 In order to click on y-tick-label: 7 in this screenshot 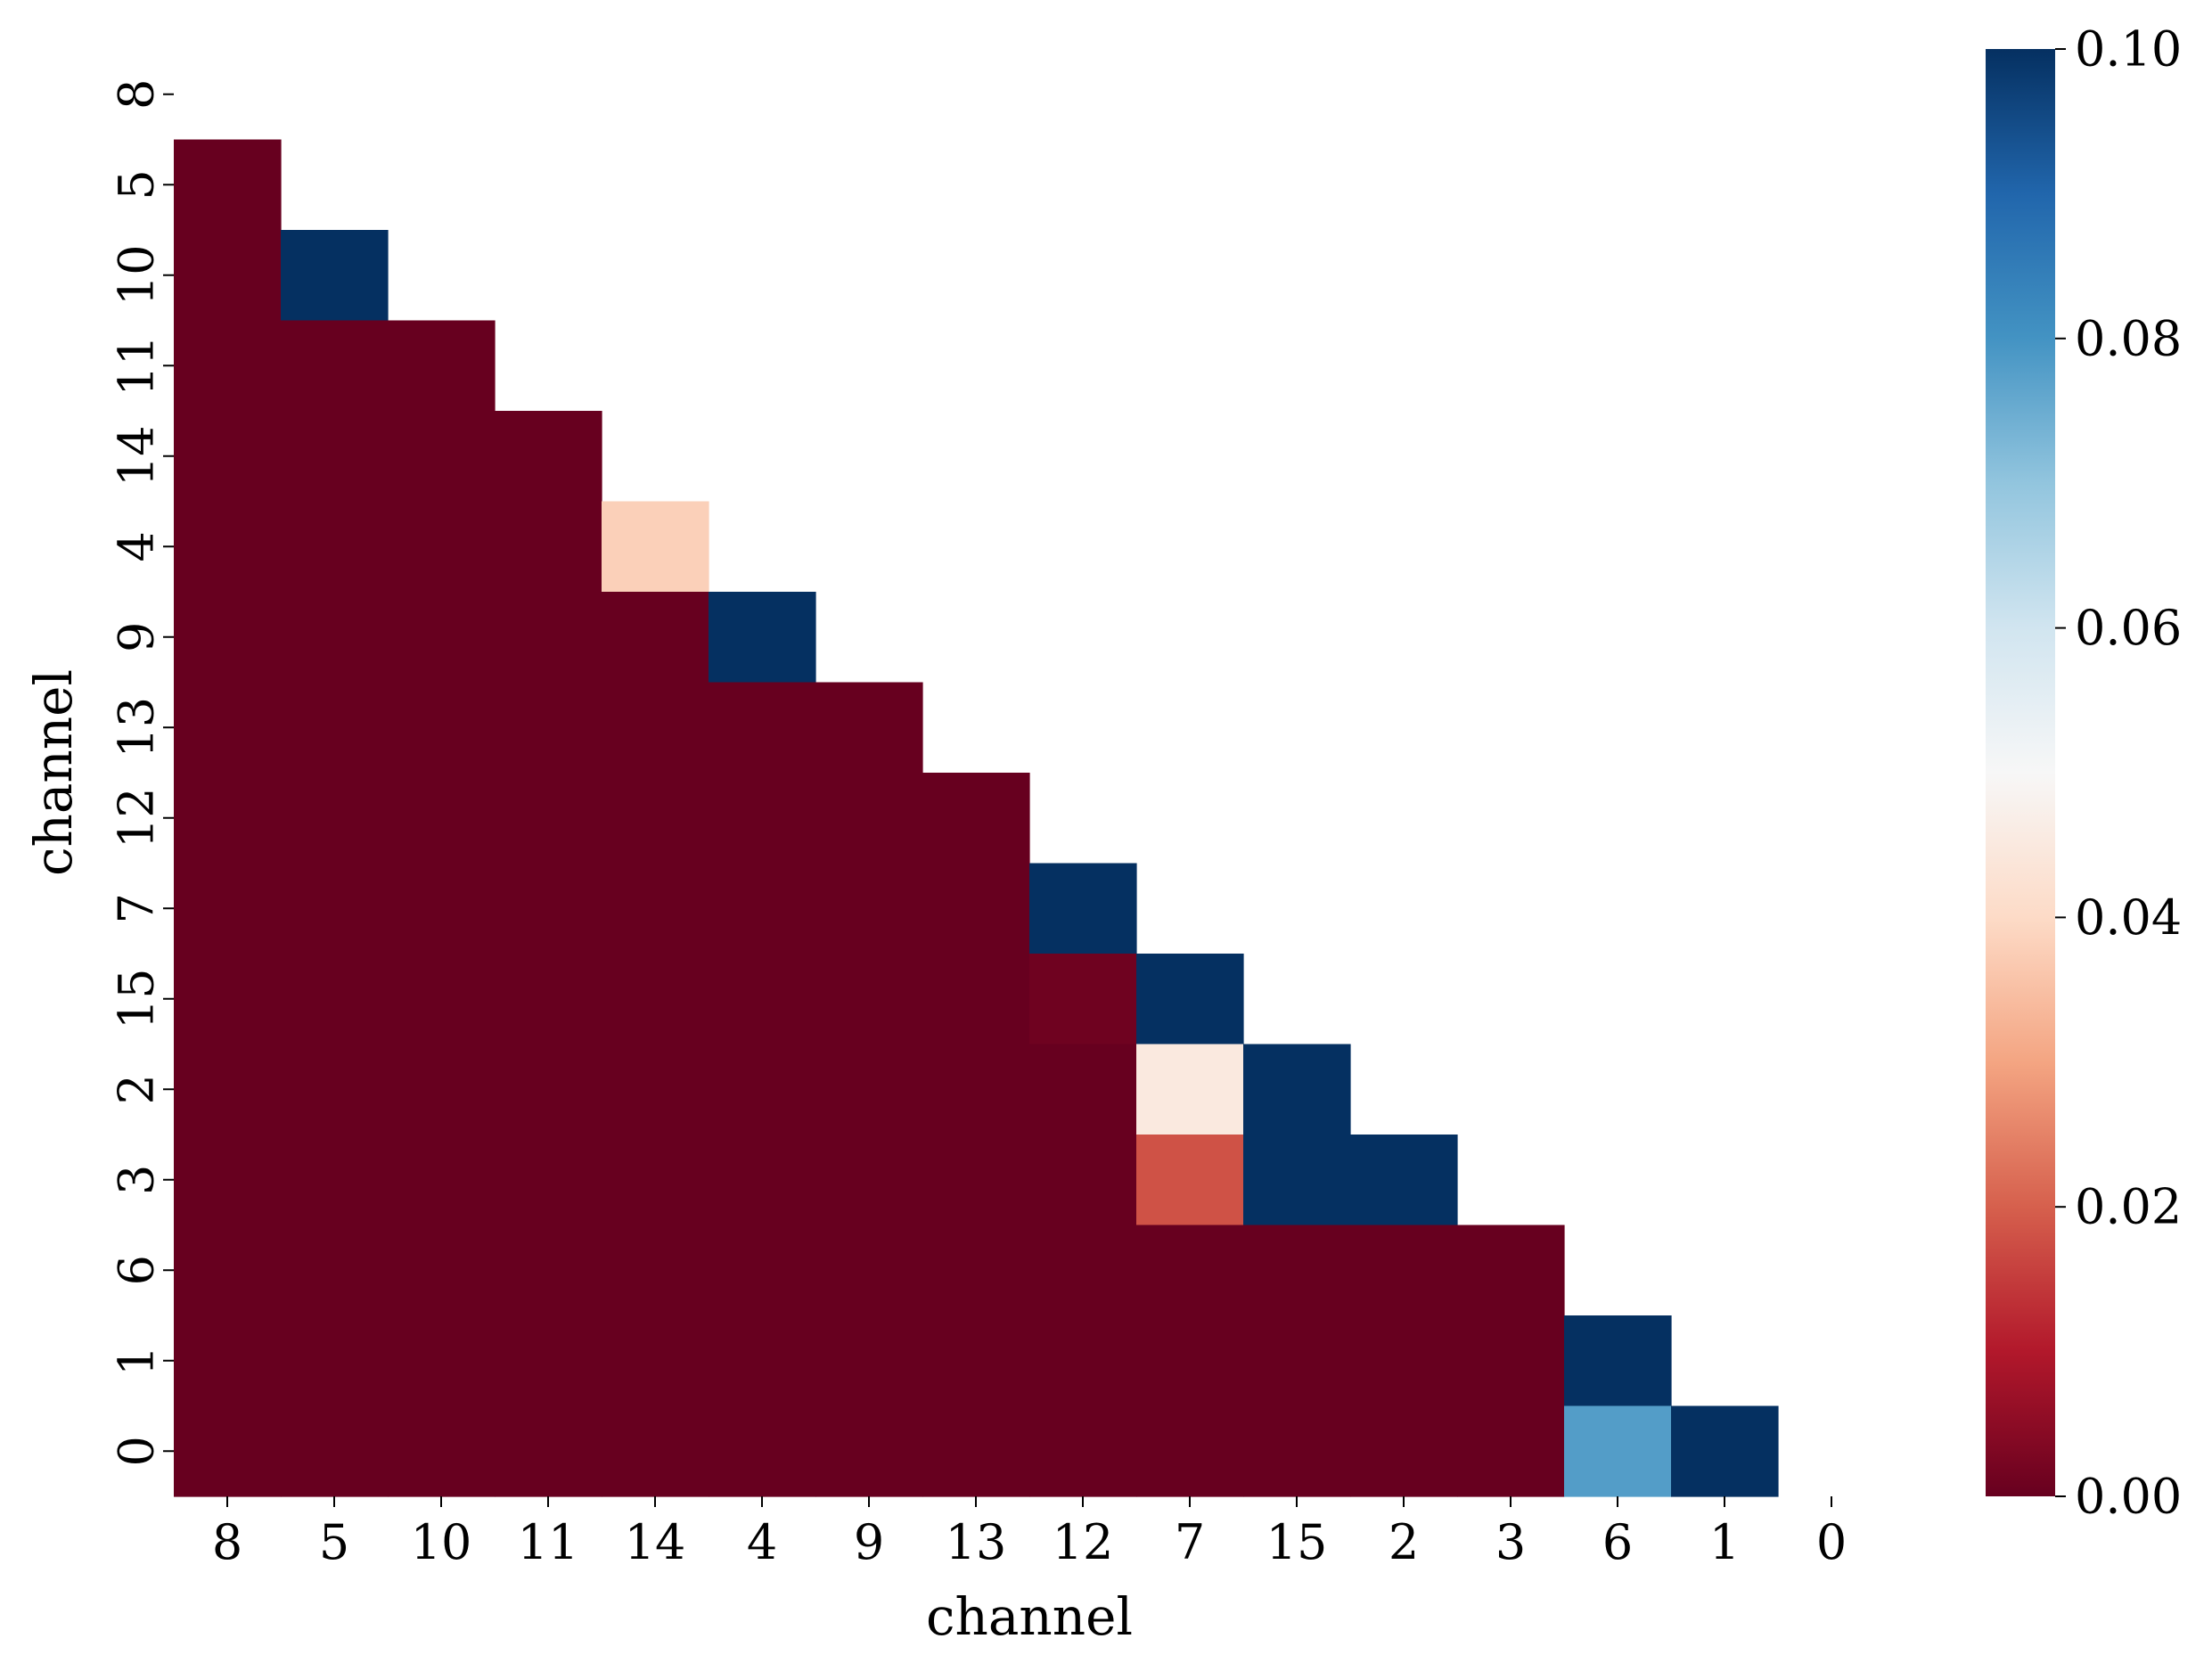, I will do `click(137, 908)`.